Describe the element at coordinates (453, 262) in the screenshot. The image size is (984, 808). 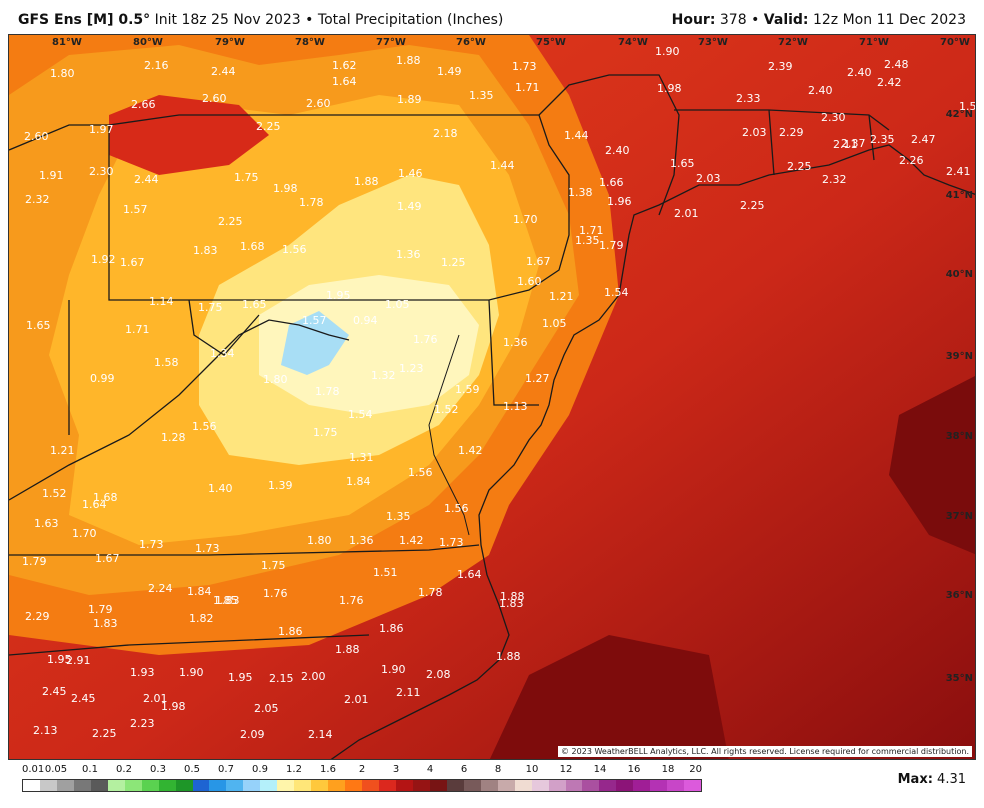
I see `precip-value-label: 1.25` at that location.